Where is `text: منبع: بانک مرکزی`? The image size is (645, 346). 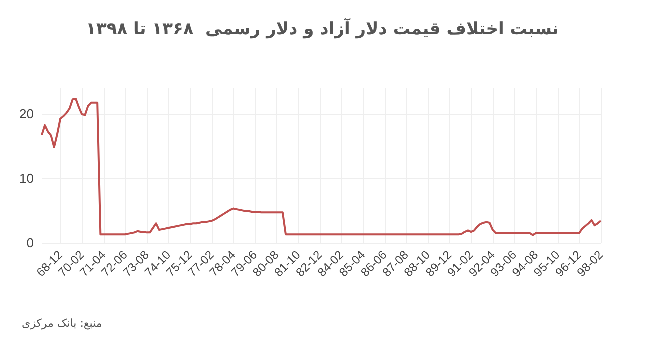
text: منبع: بانک مرکزی is located at coordinates (62, 323).